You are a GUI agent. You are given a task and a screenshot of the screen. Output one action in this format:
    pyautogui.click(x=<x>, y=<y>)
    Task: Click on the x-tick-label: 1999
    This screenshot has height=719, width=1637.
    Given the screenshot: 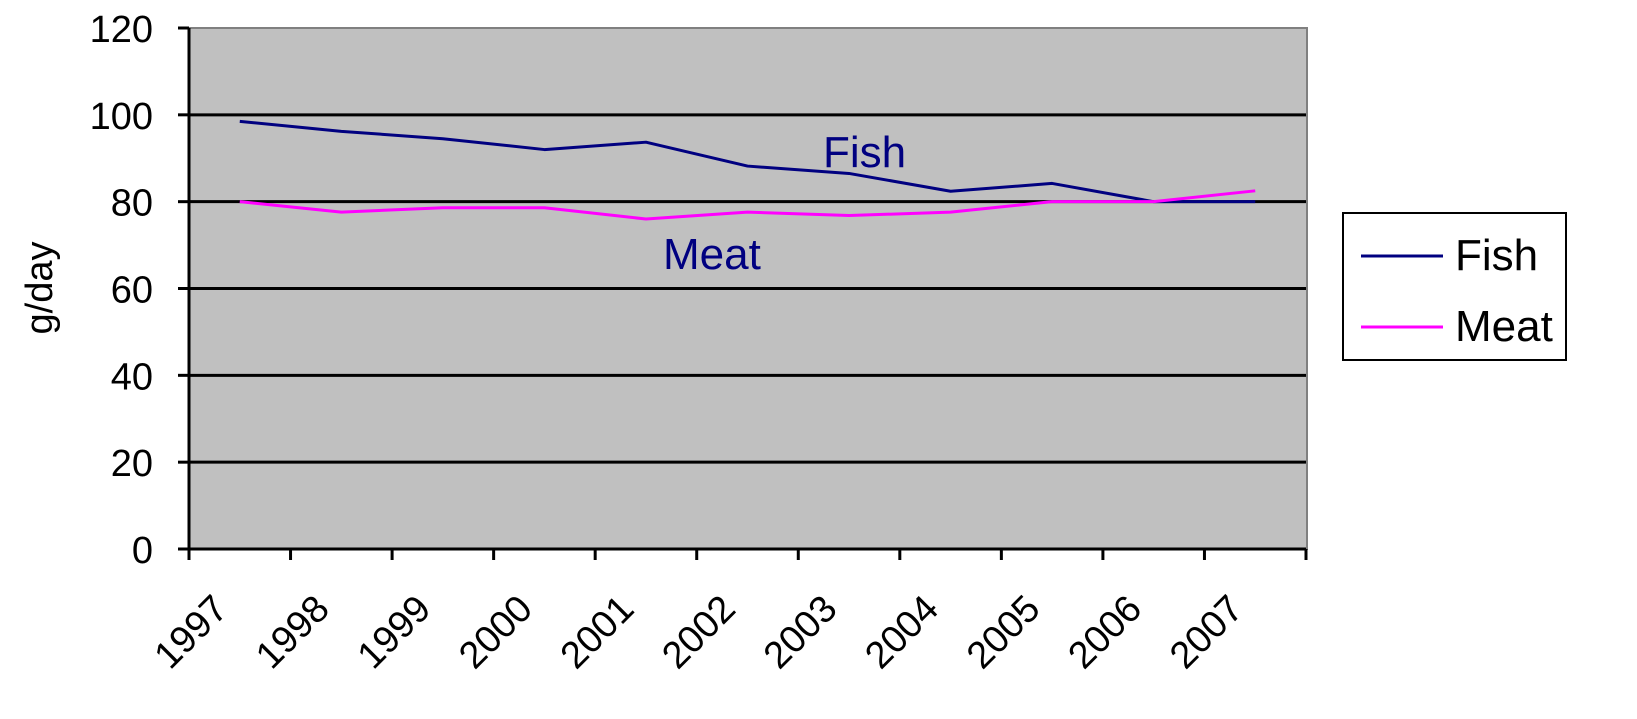 What is the action you would take?
    pyautogui.click(x=394, y=632)
    